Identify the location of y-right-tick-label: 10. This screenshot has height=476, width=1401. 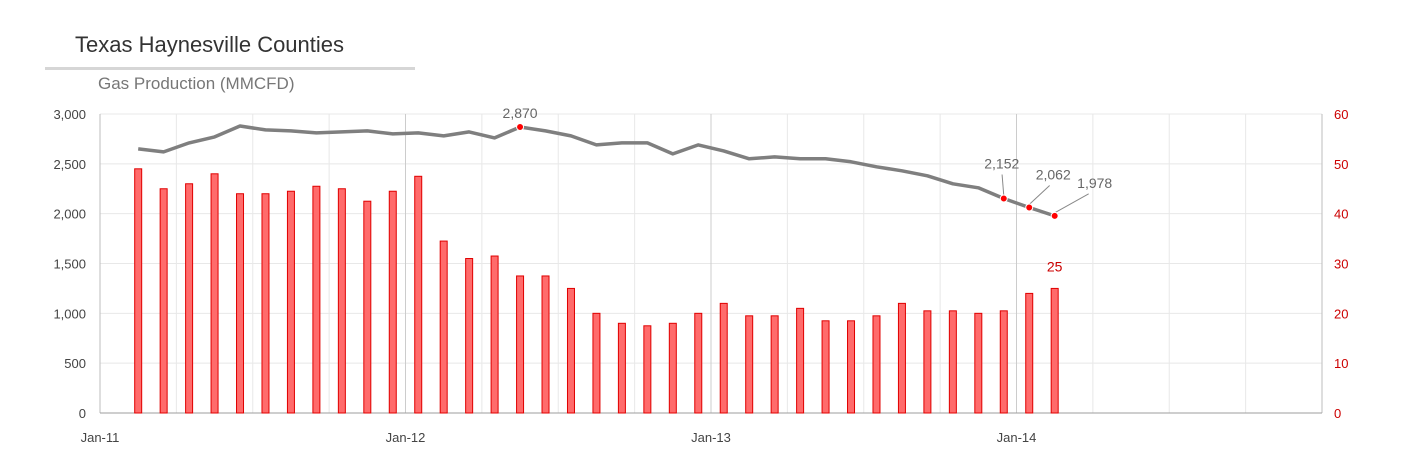
(1341, 363).